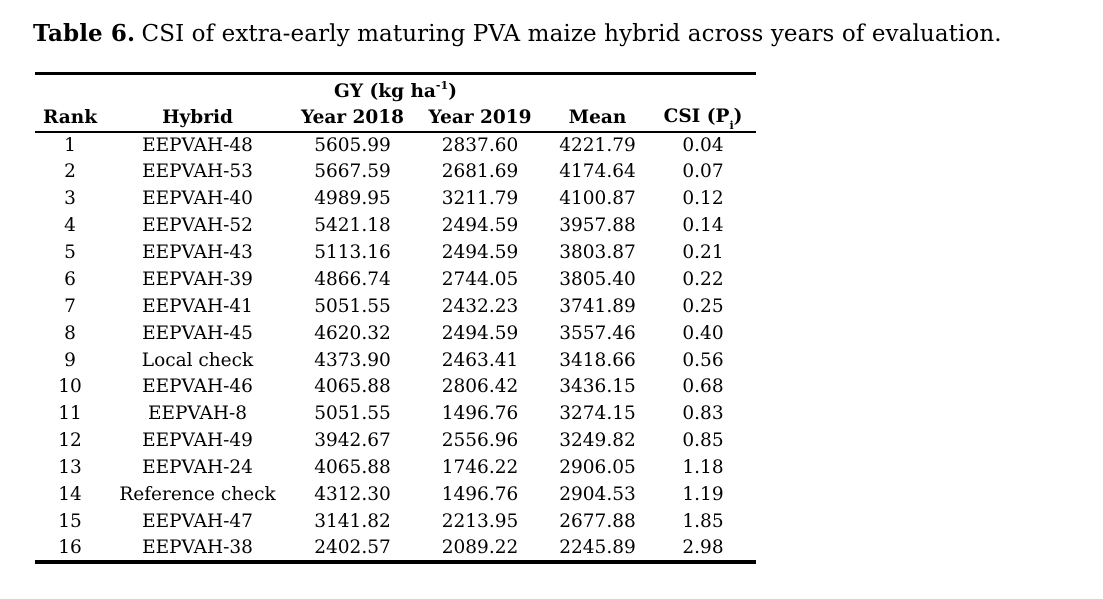 This screenshot has width=1103, height=599. Describe the element at coordinates (597, 468) in the screenshot. I see `cell-mean: 2906.05` at that location.